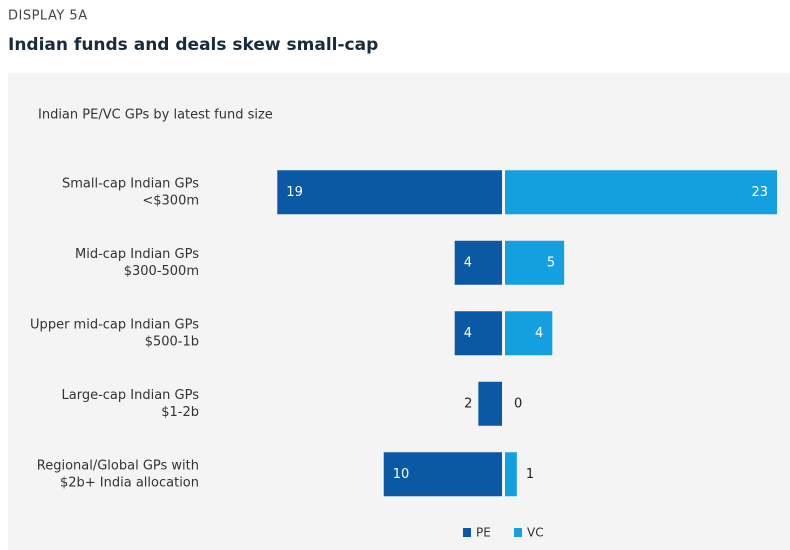 The image size is (790, 550). Describe the element at coordinates (483, 533) in the screenshot. I see `legend-label: PE` at that location.